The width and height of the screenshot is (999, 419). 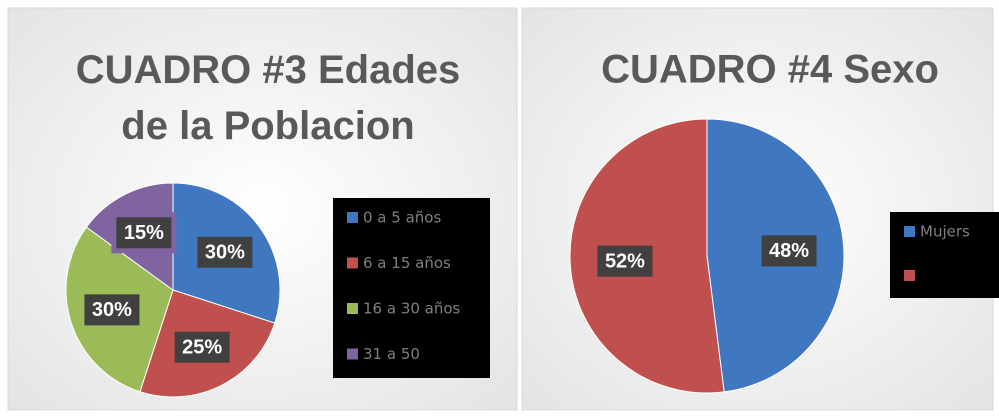 I want to click on legend, so click(x=411, y=288).